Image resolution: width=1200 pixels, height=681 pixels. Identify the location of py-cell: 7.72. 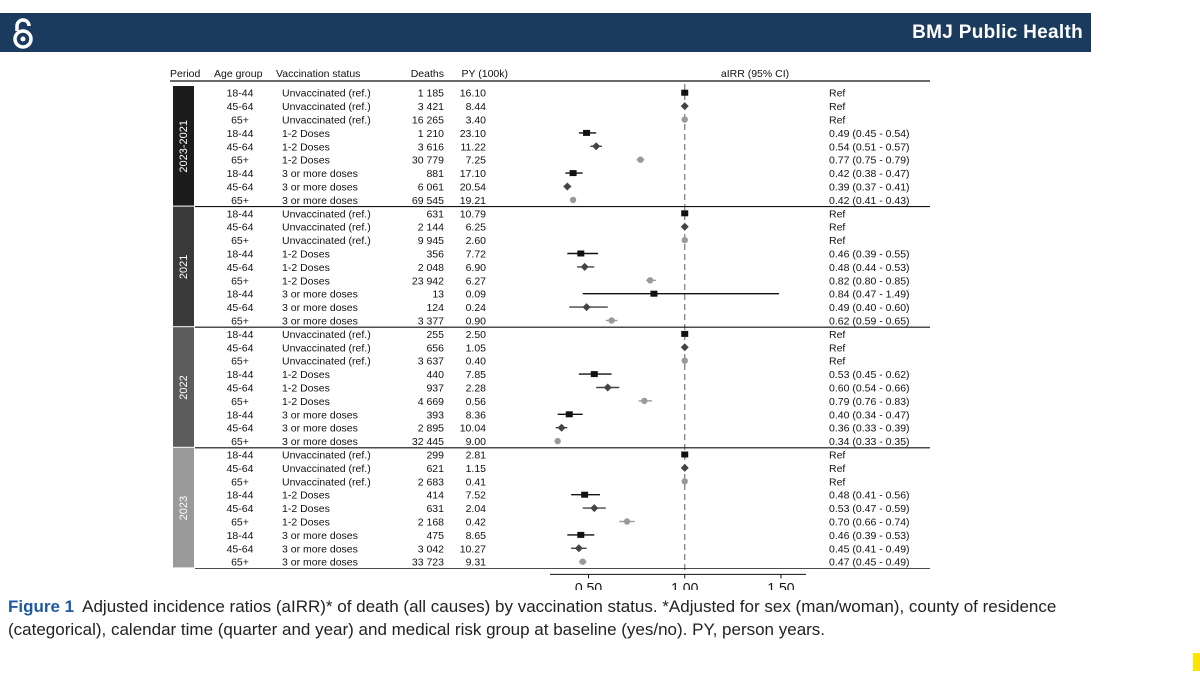
(476, 255).